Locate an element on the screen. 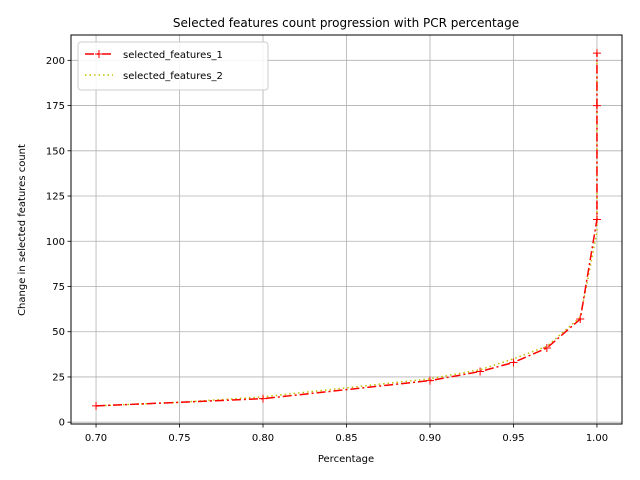 The height and width of the screenshot is (480, 640). y-tick-label: 150 is located at coordinates (55, 151).